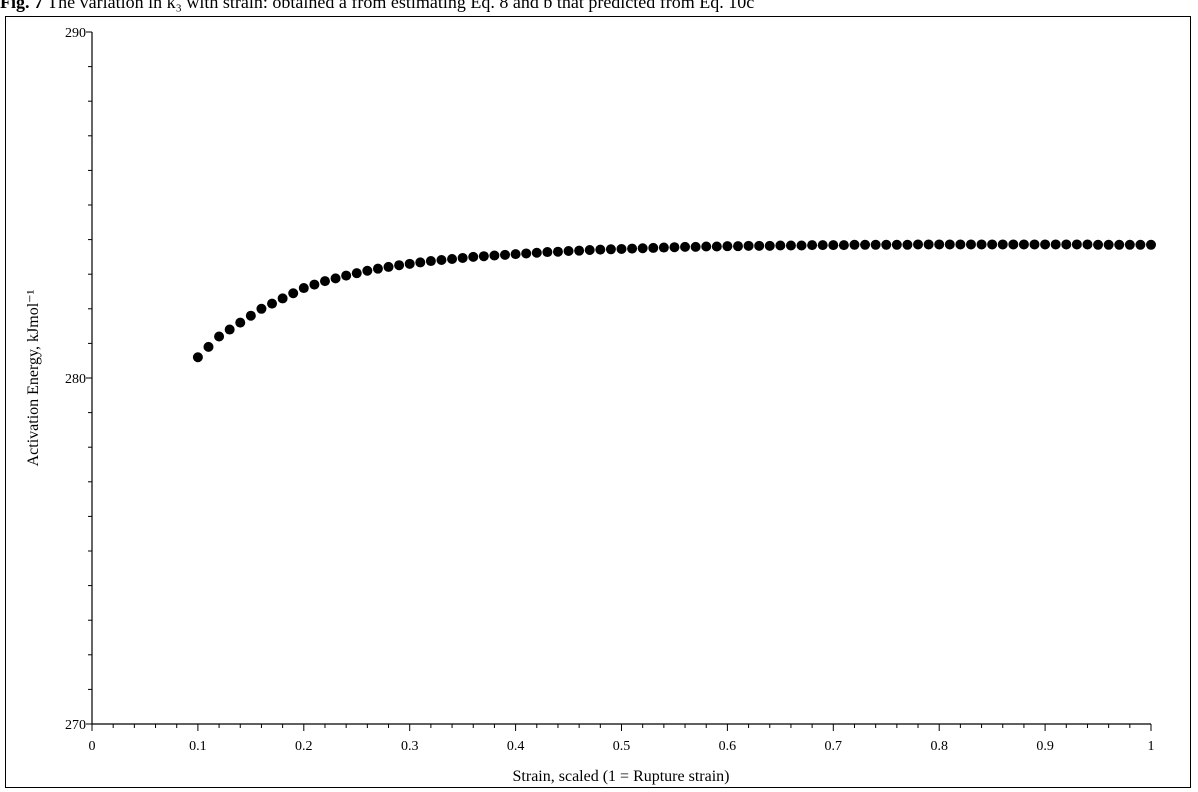 The image size is (1198, 792). I want to click on y-tick-label: 270, so click(75, 725).